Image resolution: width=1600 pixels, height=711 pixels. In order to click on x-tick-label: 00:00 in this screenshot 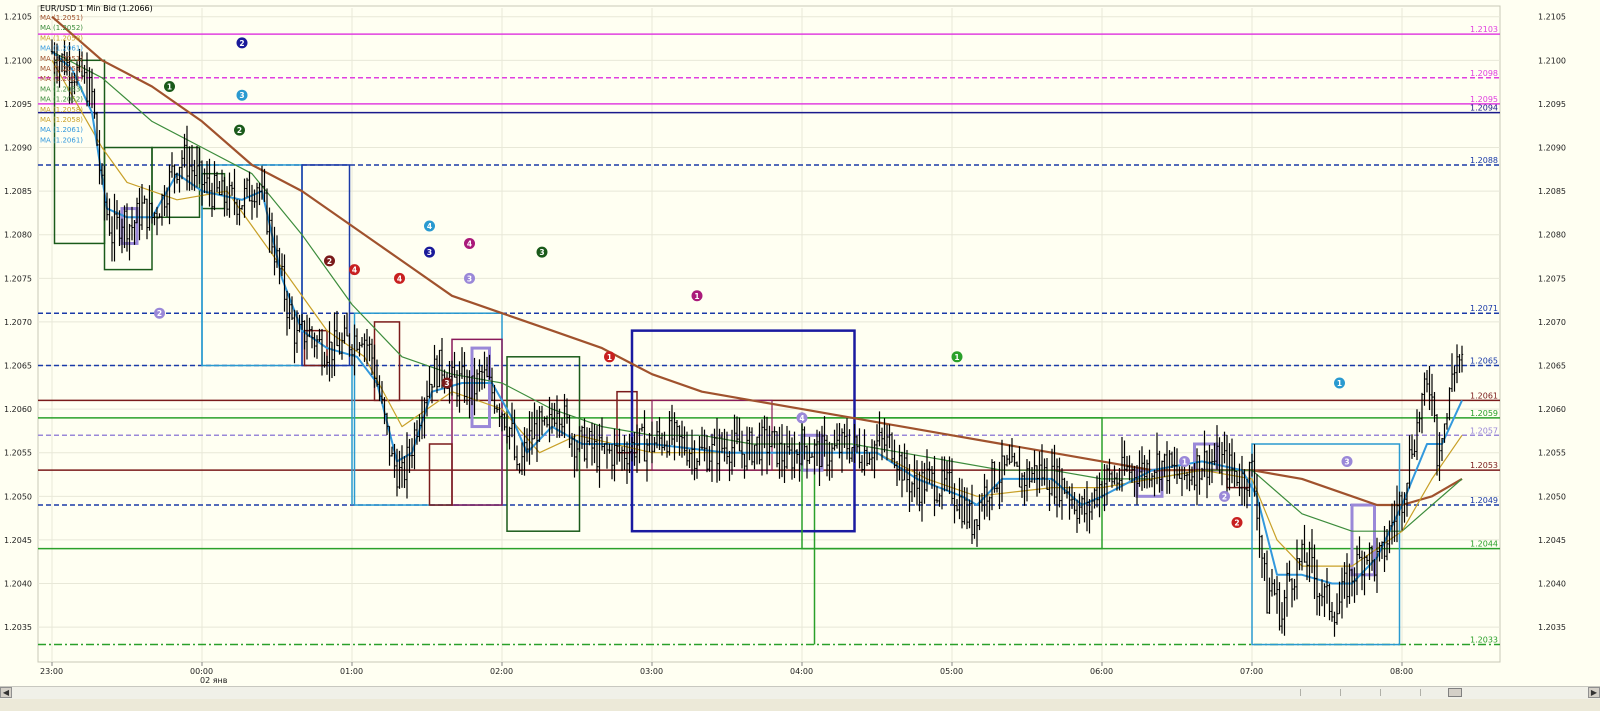, I will do `click(201, 671)`.